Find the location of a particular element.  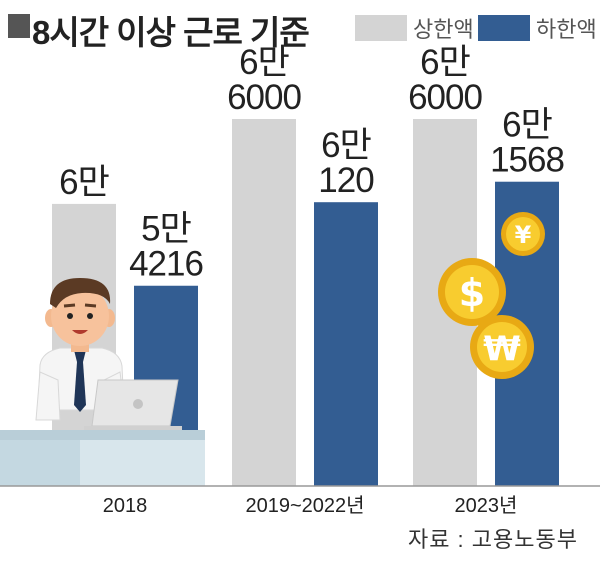

legend-item-upper: 상한액 is located at coordinates (414, 28).